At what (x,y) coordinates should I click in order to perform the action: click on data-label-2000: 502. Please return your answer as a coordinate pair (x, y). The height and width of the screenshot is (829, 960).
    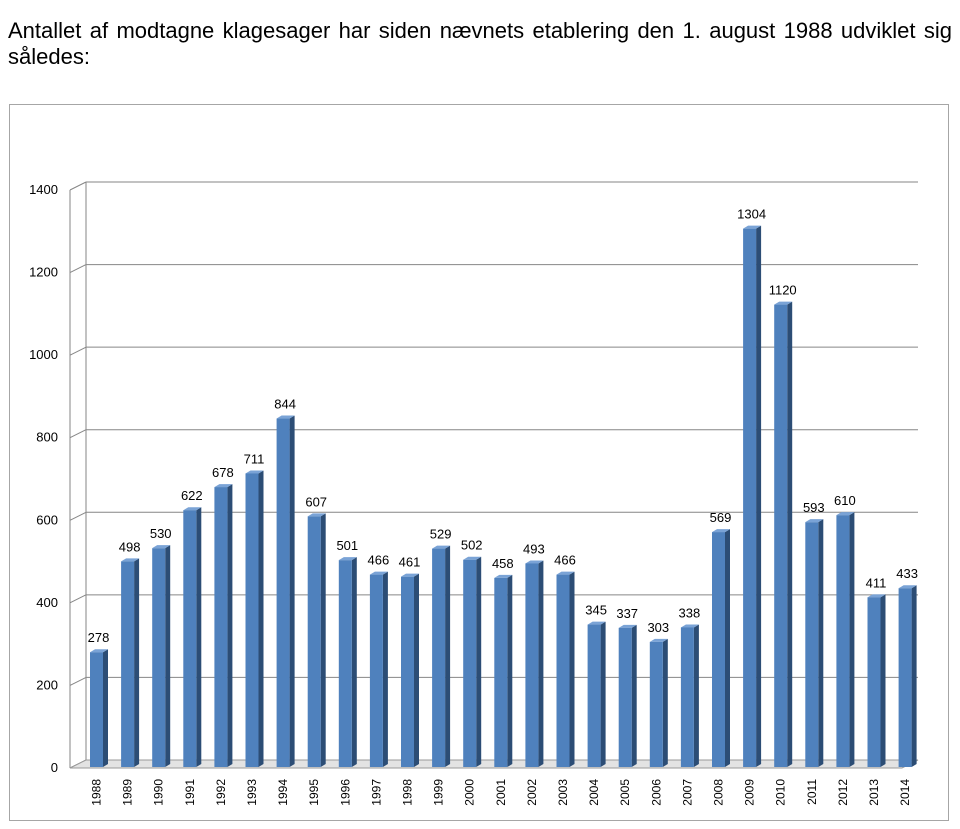
    Looking at the image, I should click on (472, 545).